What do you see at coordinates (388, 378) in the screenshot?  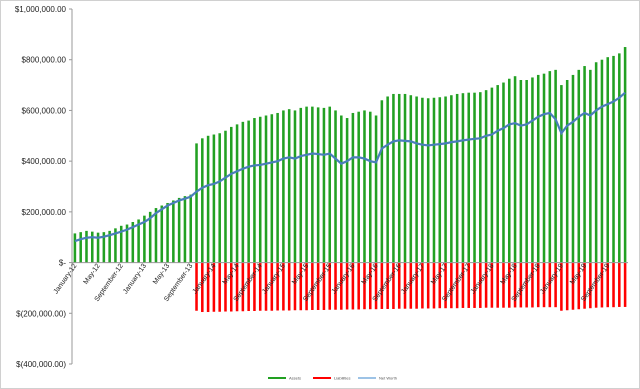 I see `legend-label: Net Worth` at bounding box center [388, 378].